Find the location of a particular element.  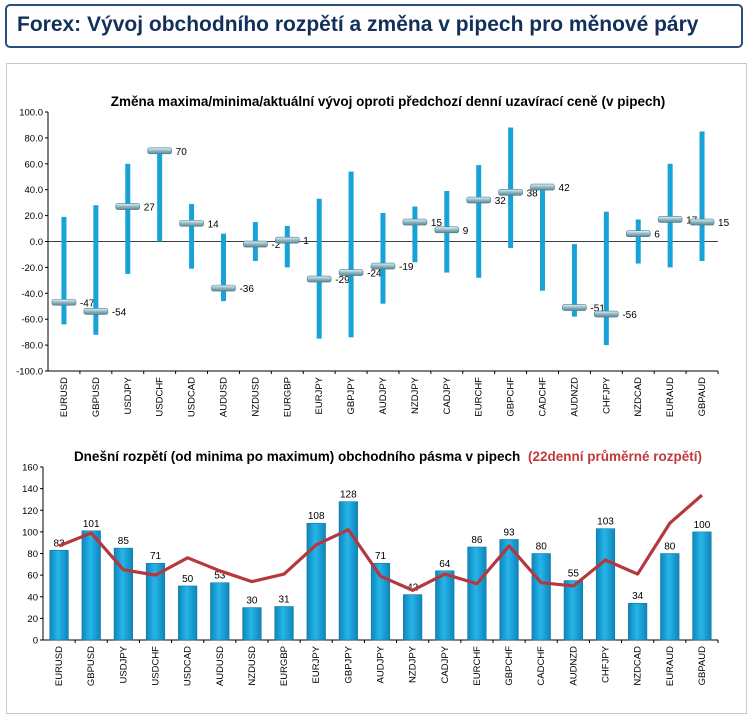

bar-value-label: 71 is located at coordinates (381, 556).